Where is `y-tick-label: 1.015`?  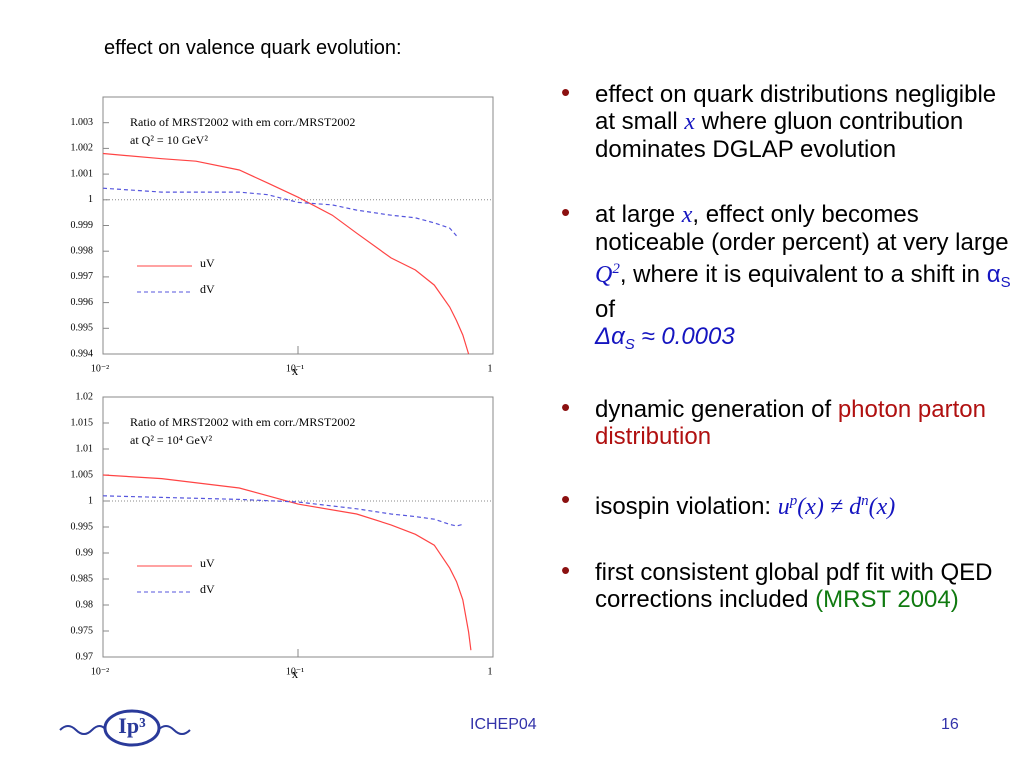
y-tick-label: 1.015 is located at coordinates (82, 422).